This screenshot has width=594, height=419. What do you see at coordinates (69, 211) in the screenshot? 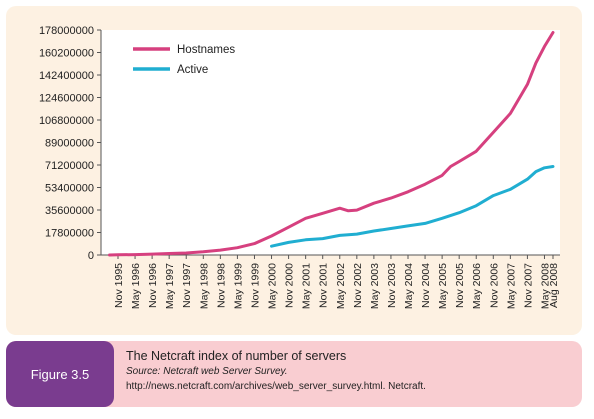
I see `y-tick-label: 35600000` at bounding box center [69, 211].